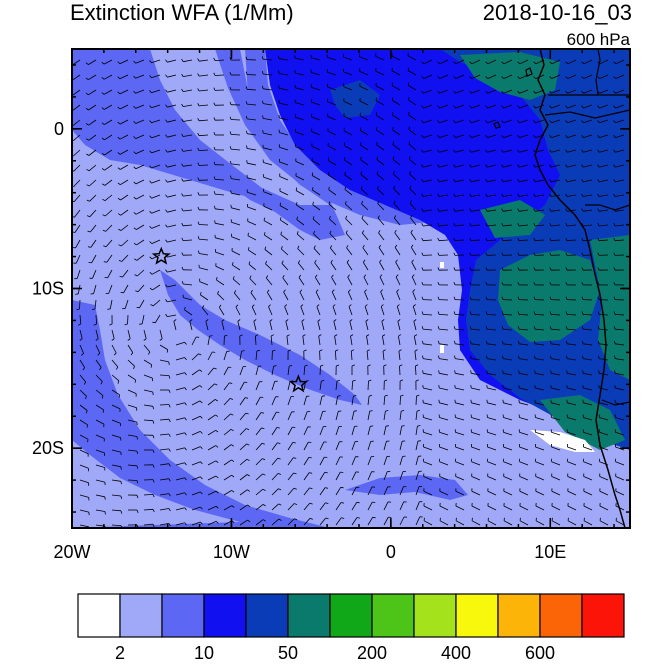 Image resolution: width=650 pixels, height=667 pixels. I want to click on colorbar-labels: 2 10 50 200 400 600, so click(335, 653).